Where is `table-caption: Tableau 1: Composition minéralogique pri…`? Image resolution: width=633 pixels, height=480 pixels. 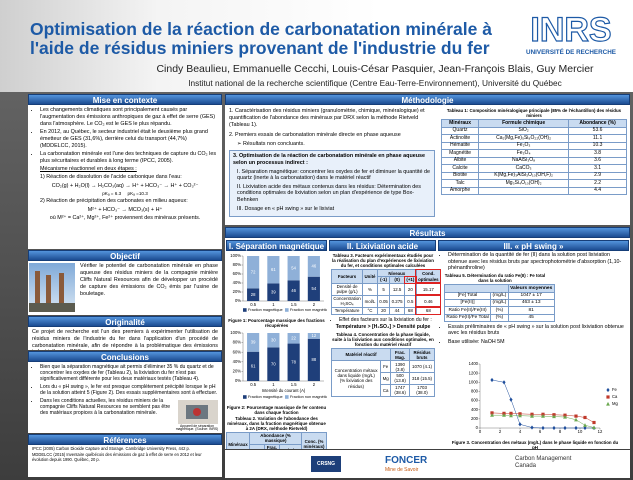
table-caption: Tableau 1: Composition minéralogique pri… is located at coordinates (534, 113).